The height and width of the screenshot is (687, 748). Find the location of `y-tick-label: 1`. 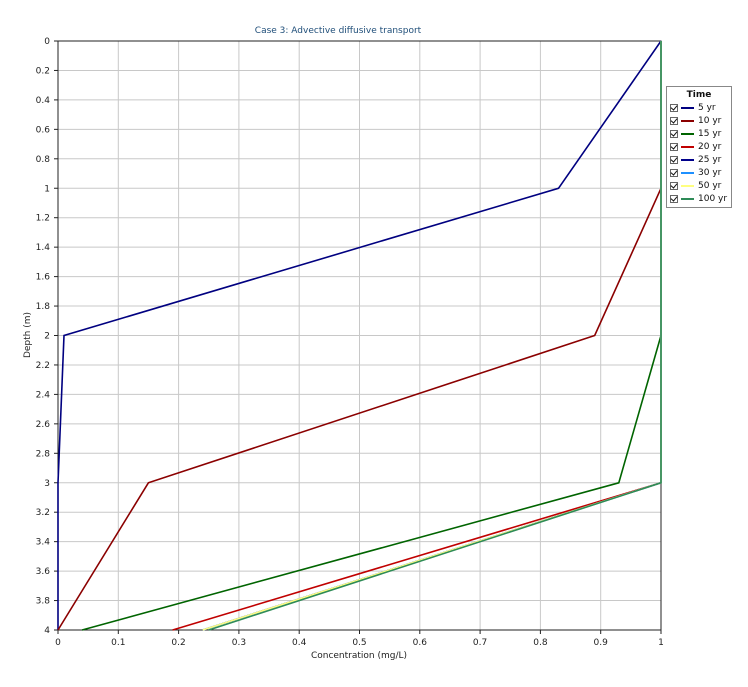

y-tick-label: 1 is located at coordinates (47, 189).